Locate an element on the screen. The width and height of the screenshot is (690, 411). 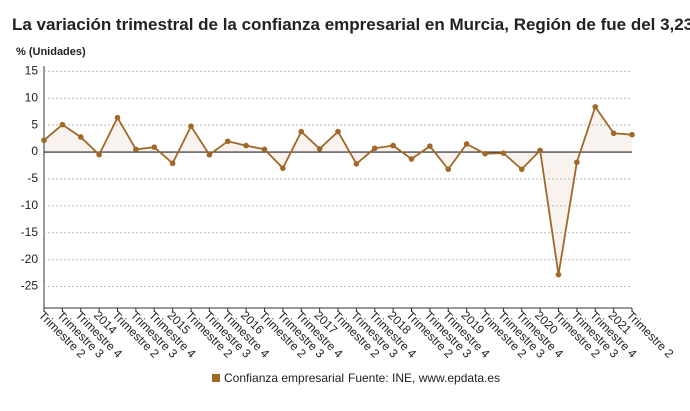
y-tick-label: 0 is located at coordinates (34, 151).